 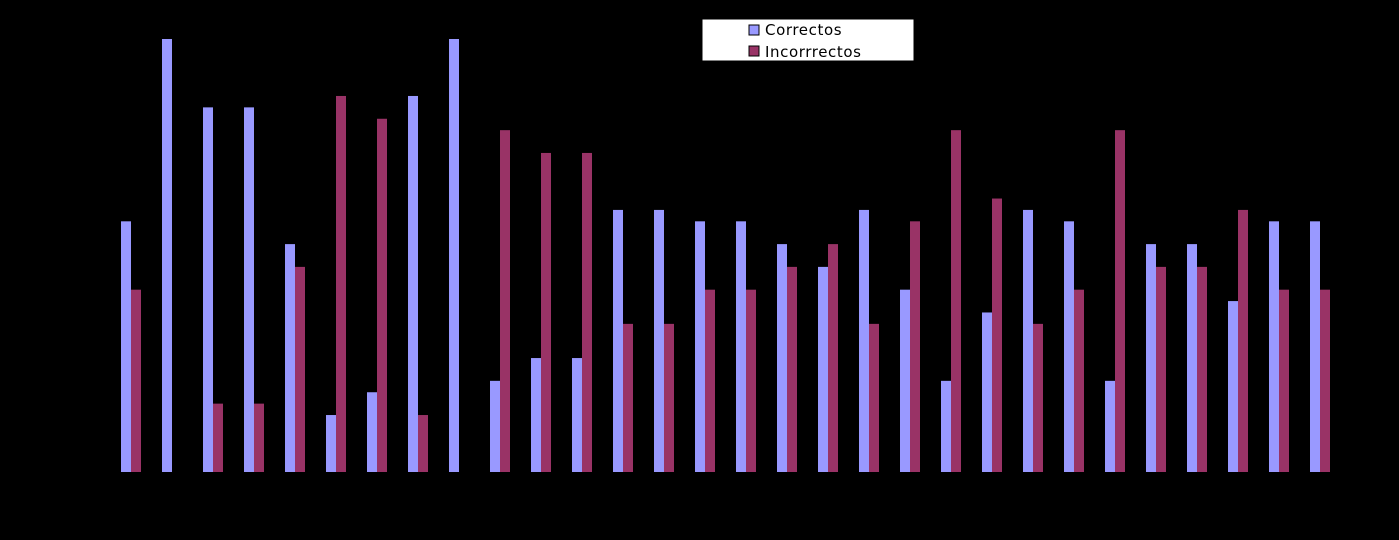 I want to click on legend: Correctos Incorrrectos, so click(x=808, y=40).